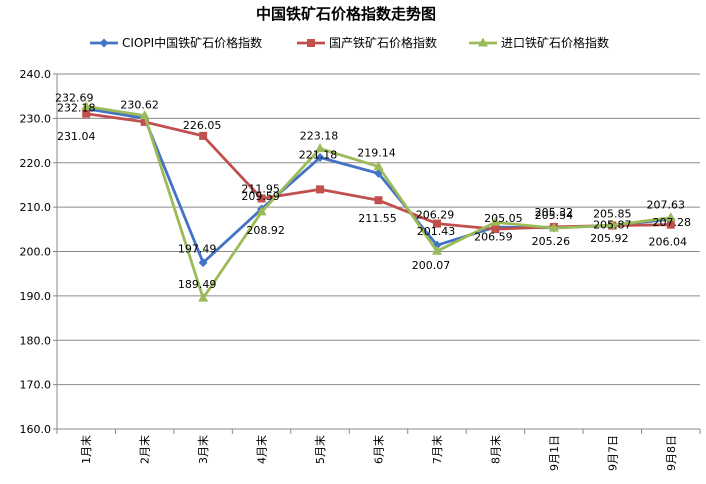 Image resolution: width=706 pixels, height=484 pixels. What do you see at coordinates (435, 215) in the screenshot?
I see `data-label: 206.29` at bounding box center [435, 215].